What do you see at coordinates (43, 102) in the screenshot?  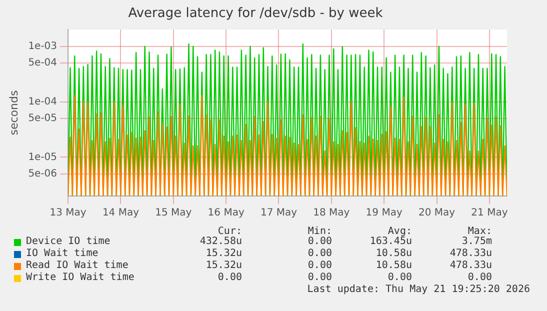 I see `y-tick-label: 1e-04` at bounding box center [43, 102].